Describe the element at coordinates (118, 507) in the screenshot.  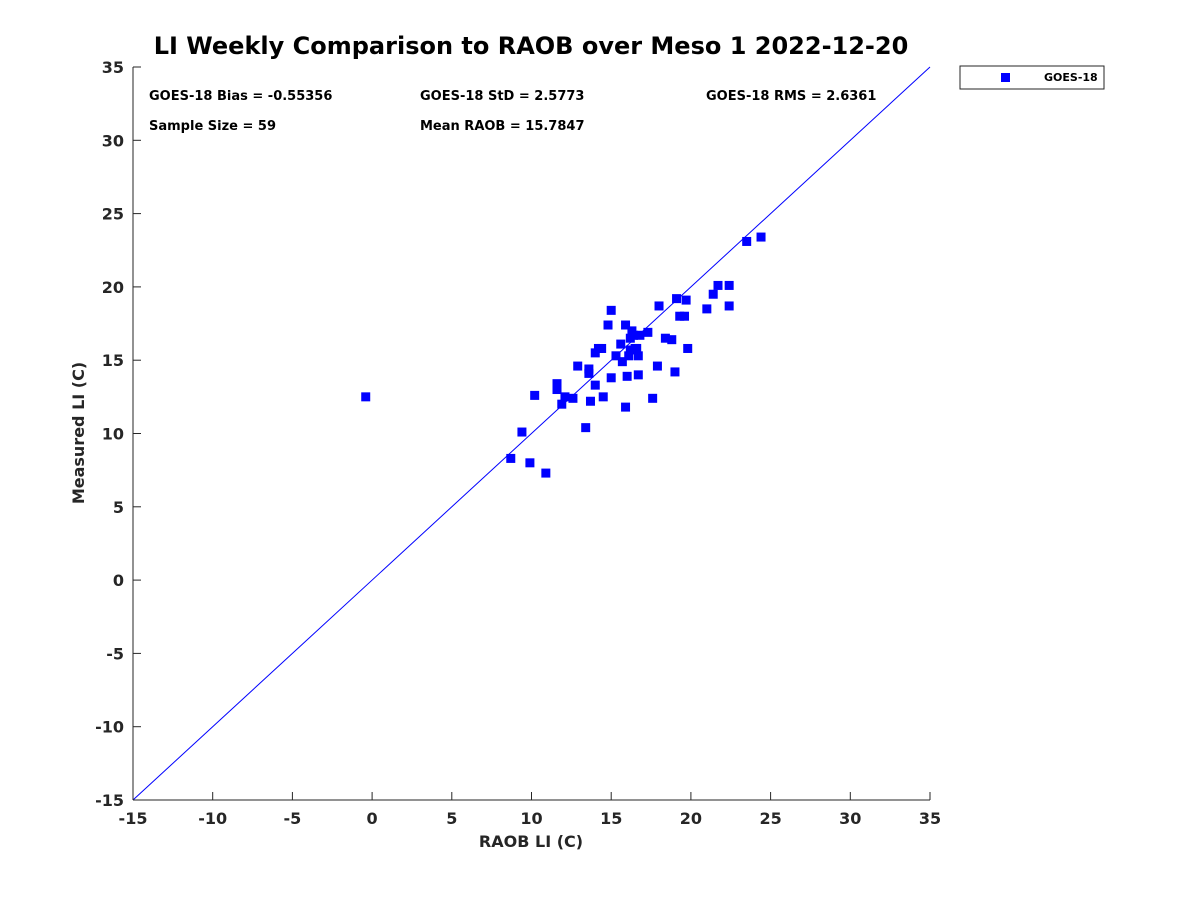
I see `y-tick-label: 5` at that location.